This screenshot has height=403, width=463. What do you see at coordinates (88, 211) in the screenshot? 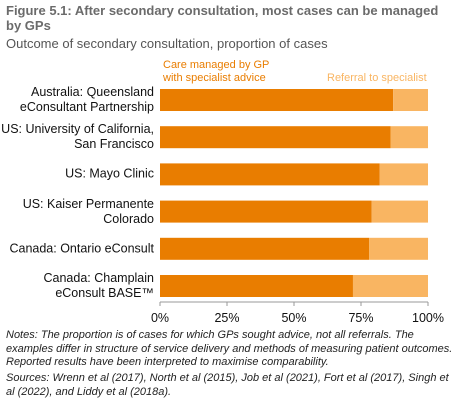
I see `category-label: US: Kaiser Permanente Colorado` at bounding box center [88, 211].